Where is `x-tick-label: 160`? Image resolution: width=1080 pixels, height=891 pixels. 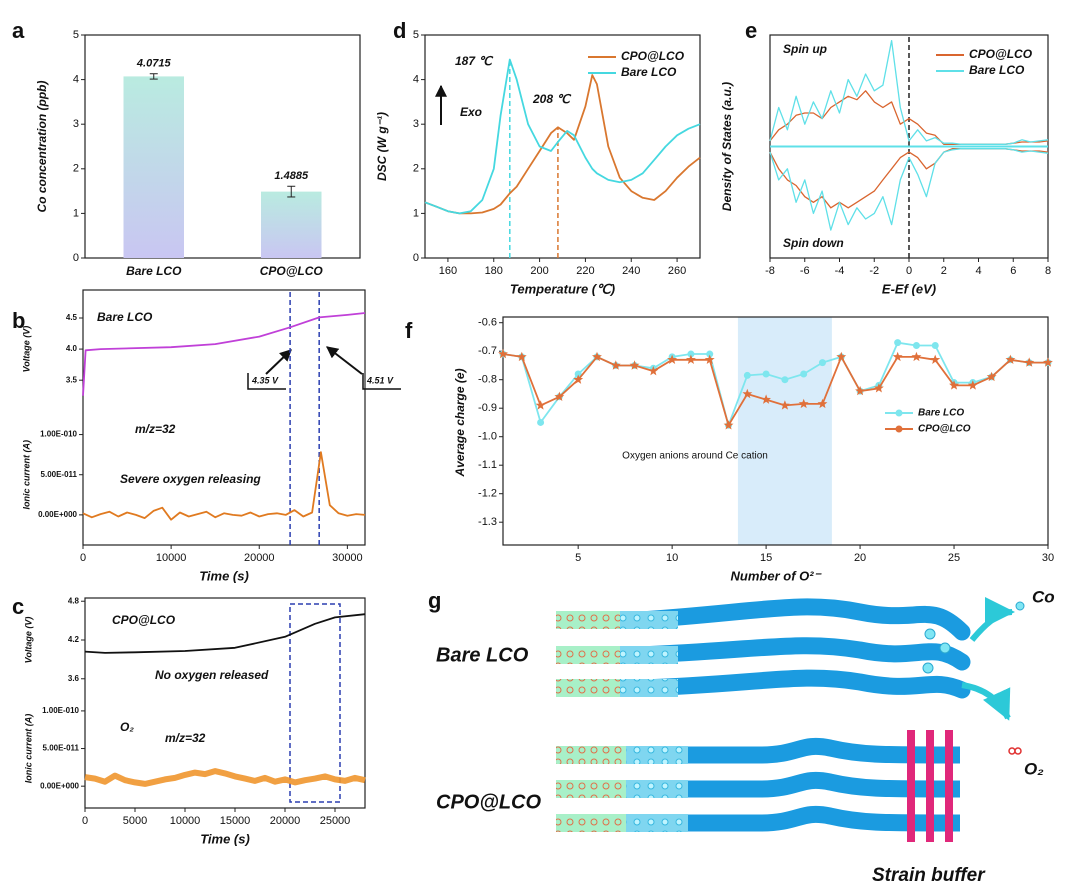
x-tick-label: 160 is located at coordinates (448, 271).